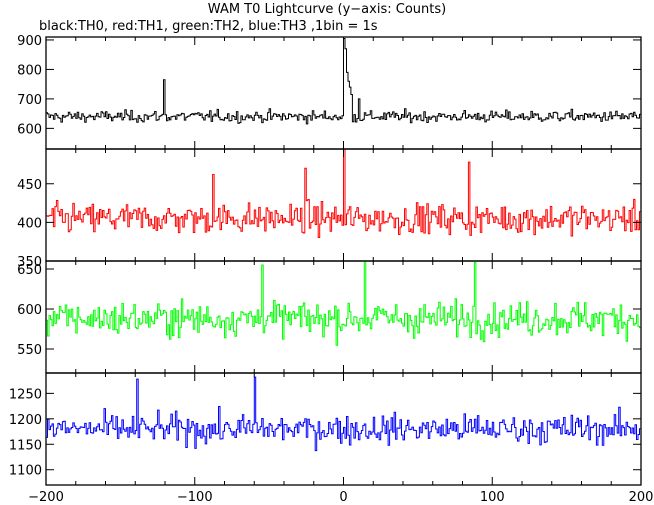 The image size is (654, 505). Describe the element at coordinates (46, 497) in the screenshot. I see `x-tick-label: −200` at that location.